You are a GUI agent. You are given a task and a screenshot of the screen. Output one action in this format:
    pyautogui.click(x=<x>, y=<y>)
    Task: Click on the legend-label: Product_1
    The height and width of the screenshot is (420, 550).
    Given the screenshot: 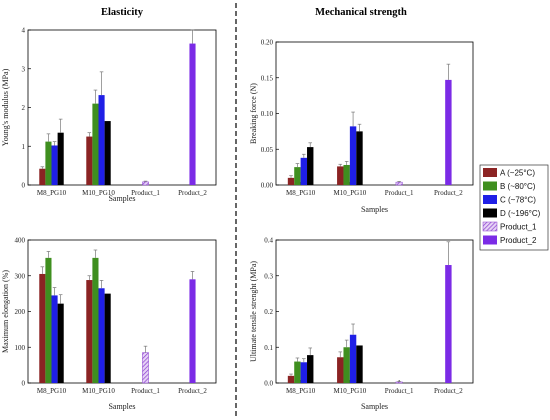 What is the action you would take?
    pyautogui.click(x=518, y=227)
    